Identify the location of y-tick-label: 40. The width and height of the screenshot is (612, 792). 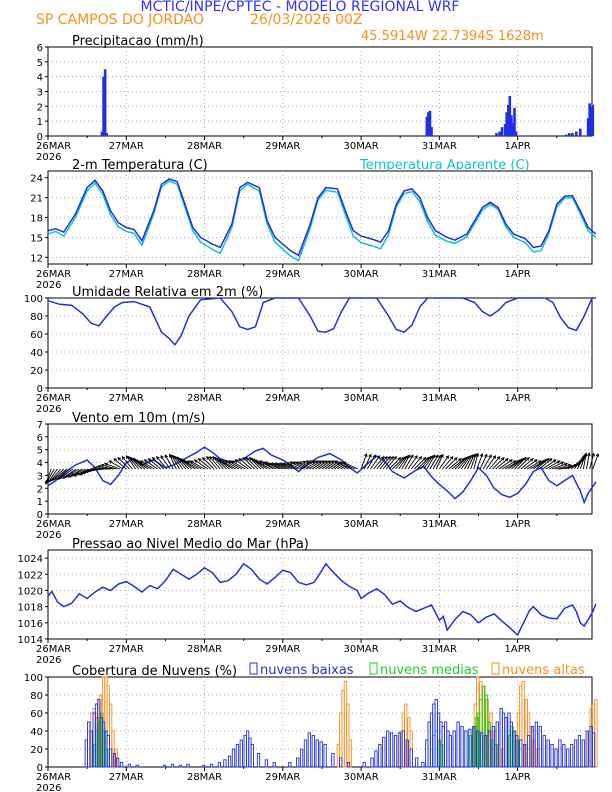
(36, 732).